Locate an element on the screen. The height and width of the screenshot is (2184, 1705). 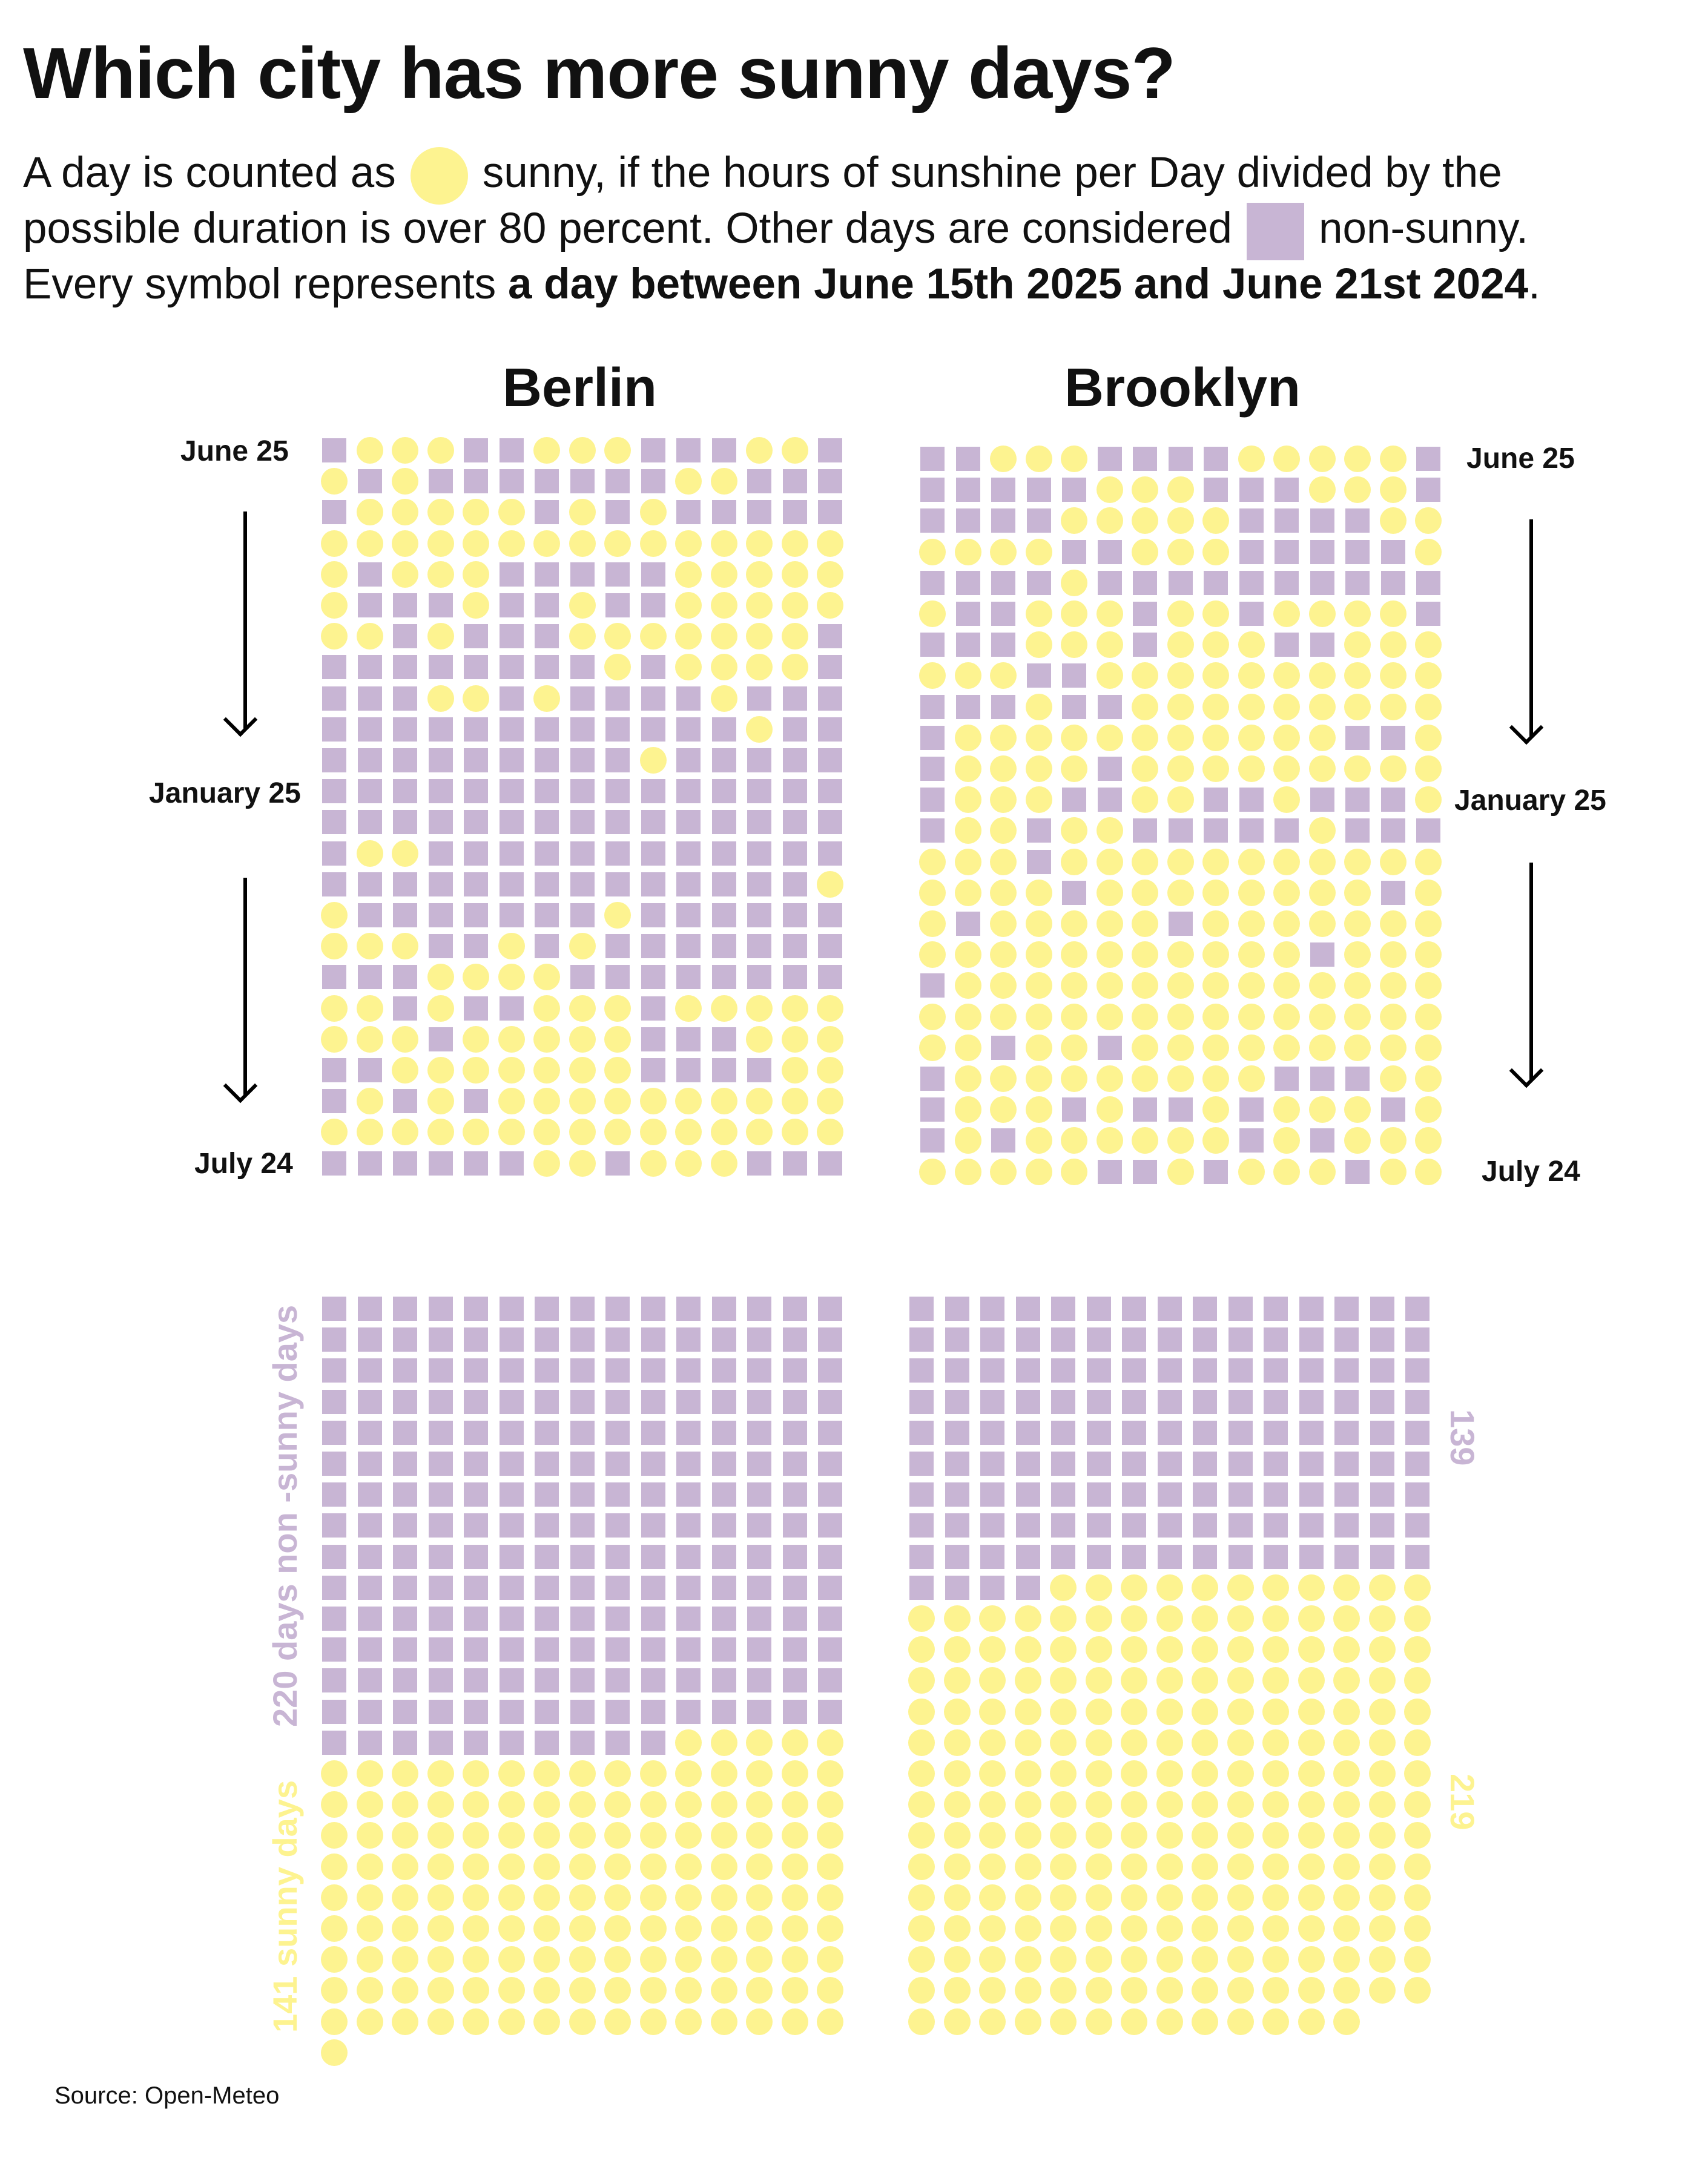
subtitle-text-2b: non-sunny. is located at coordinates (1424, 228).